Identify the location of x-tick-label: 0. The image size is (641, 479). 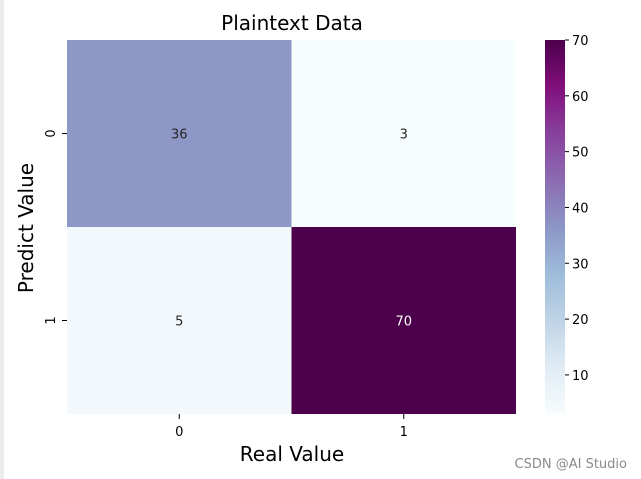
(179, 432).